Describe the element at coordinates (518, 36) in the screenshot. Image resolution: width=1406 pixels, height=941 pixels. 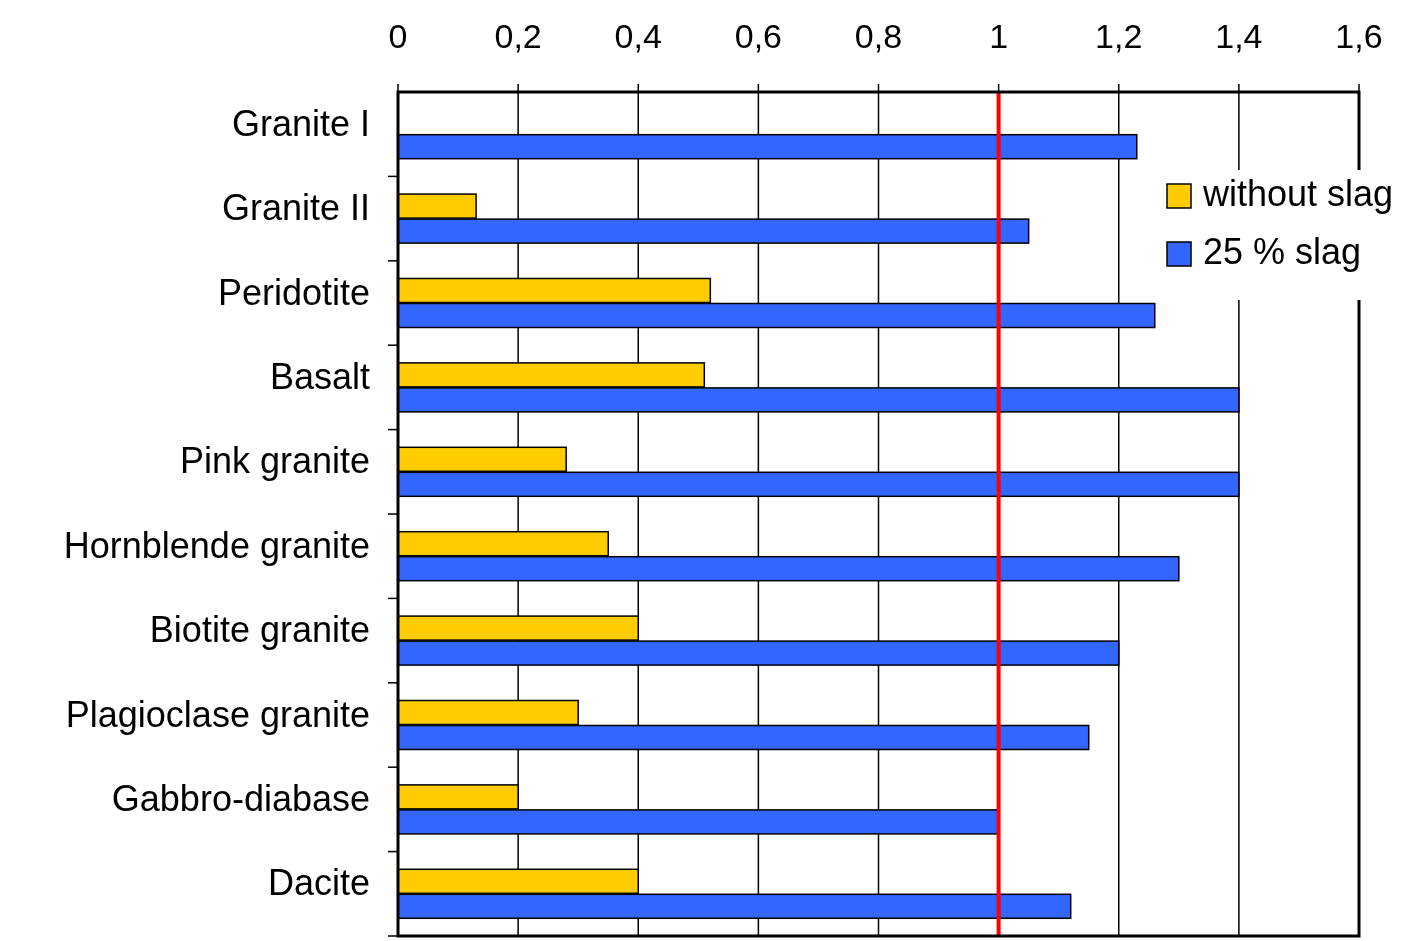
I see `x-tick-label: 0,2` at that location.